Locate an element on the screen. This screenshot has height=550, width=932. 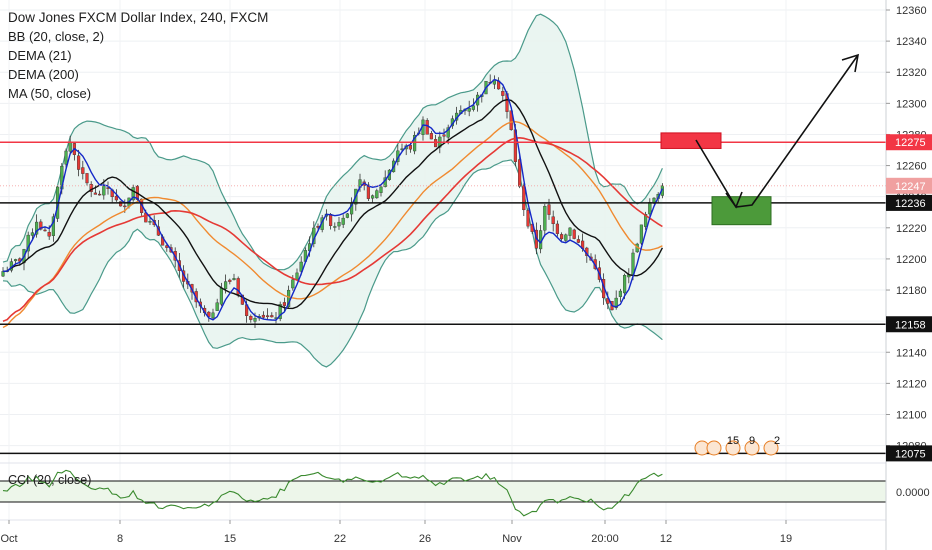
time-tick-label: 26 is located at coordinates (425, 539).